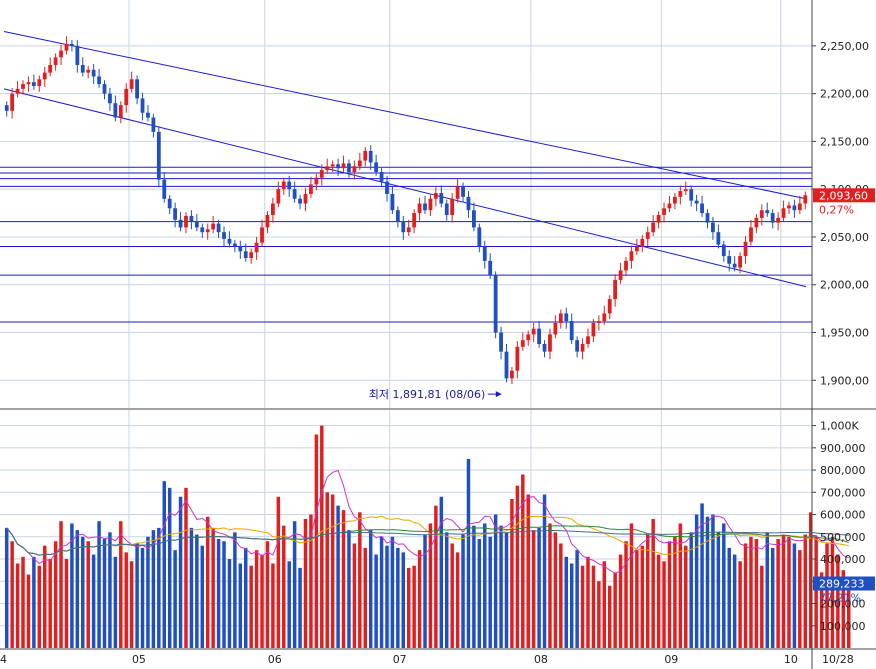  What do you see at coordinates (843, 626) in the screenshot?
I see `volume-tick-label: 100,000` at bounding box center [843, 626].